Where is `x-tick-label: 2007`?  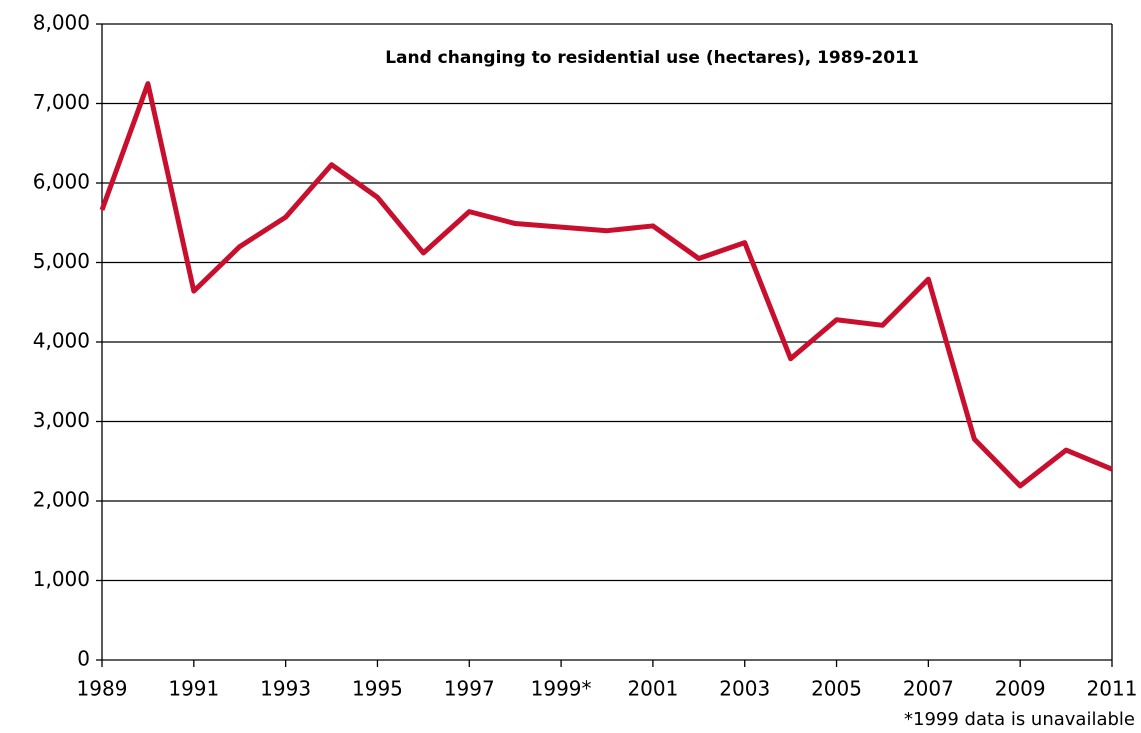
x-tick-label: 2007 is located at coordinates (928, 689).